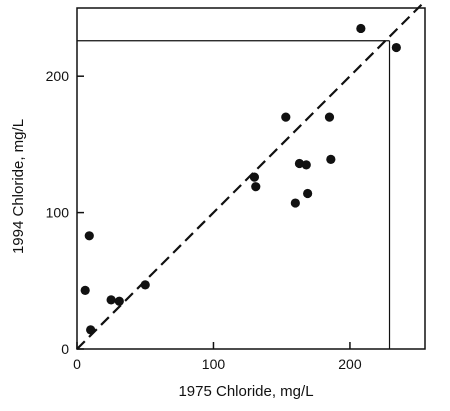 The width and height of the screenshot is (450, 411). What do you see at coordinates (77, 364) in the screenshot?
I see `x-tick-label: 0` at bounding box center [77, 364].